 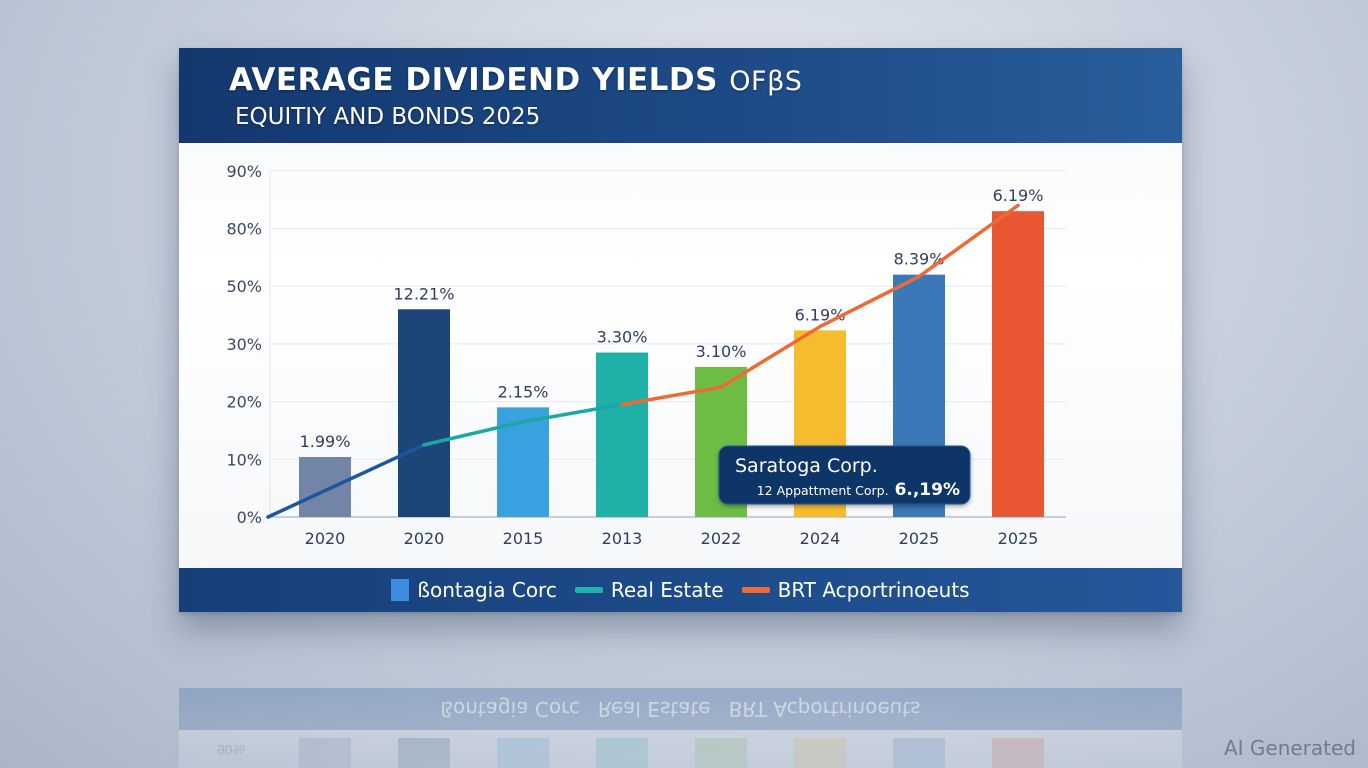 I want to click on reflection-legend-label: ßontagia Corc, so click(x=510, y=709).